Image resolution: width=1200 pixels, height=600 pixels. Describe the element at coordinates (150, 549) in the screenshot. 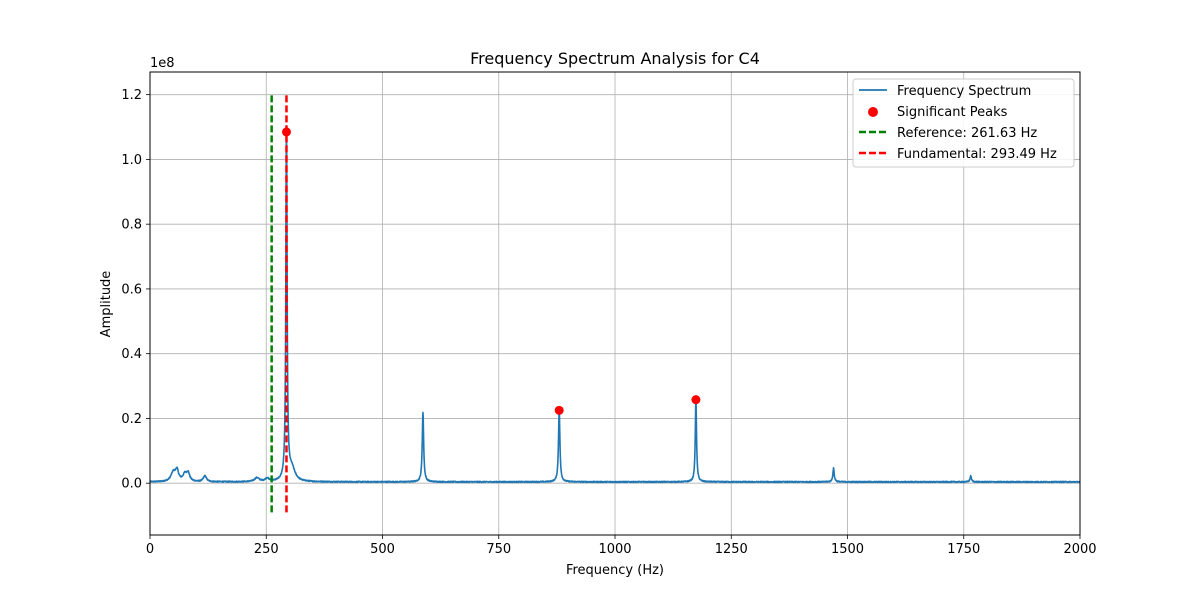

I see `x-tick-label: 0` at that location.